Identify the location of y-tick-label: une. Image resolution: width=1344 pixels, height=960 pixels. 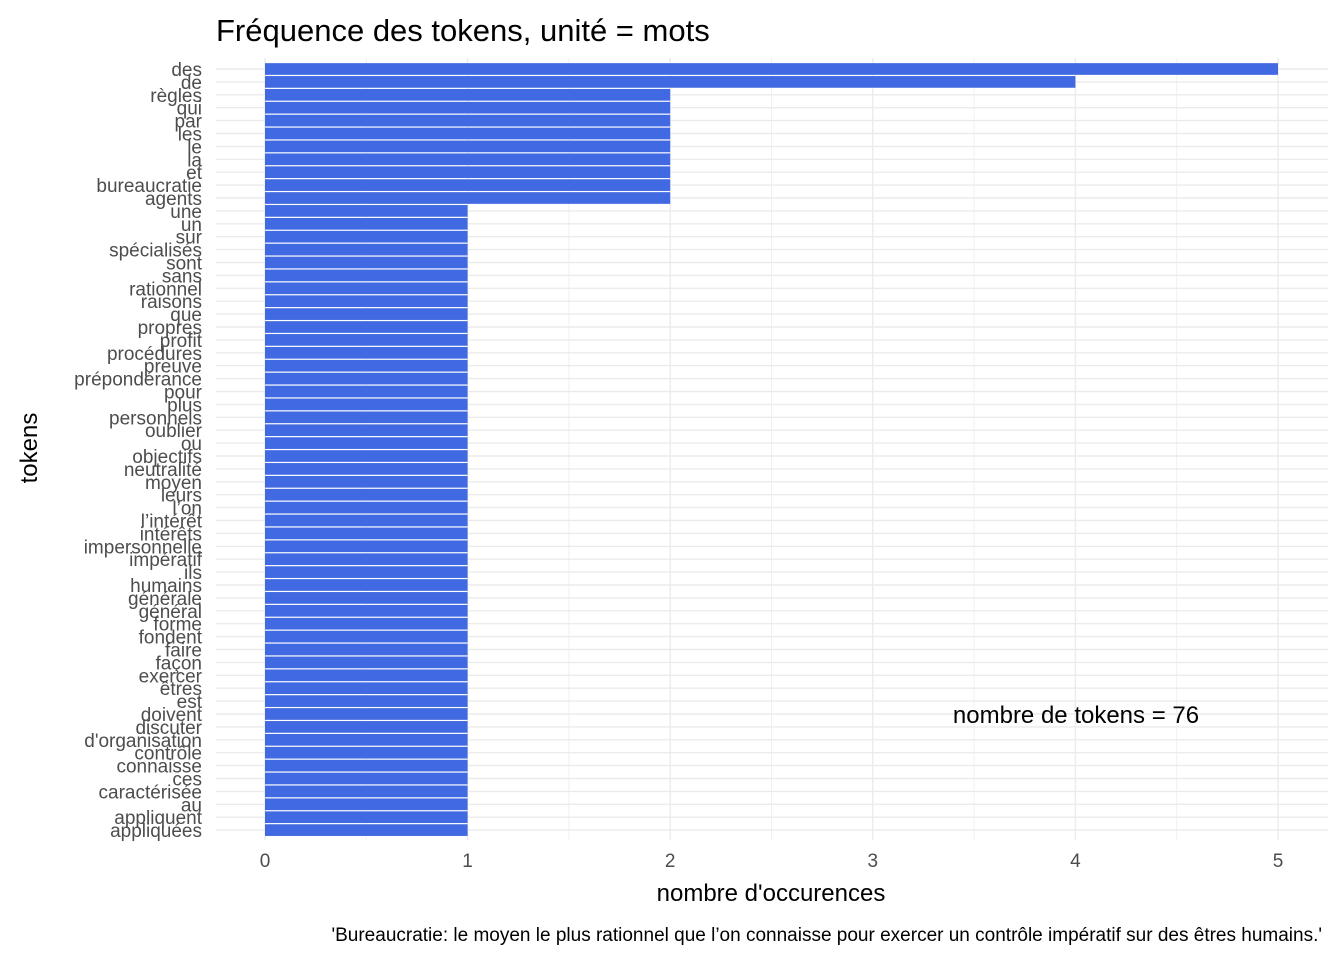
(186, 212).